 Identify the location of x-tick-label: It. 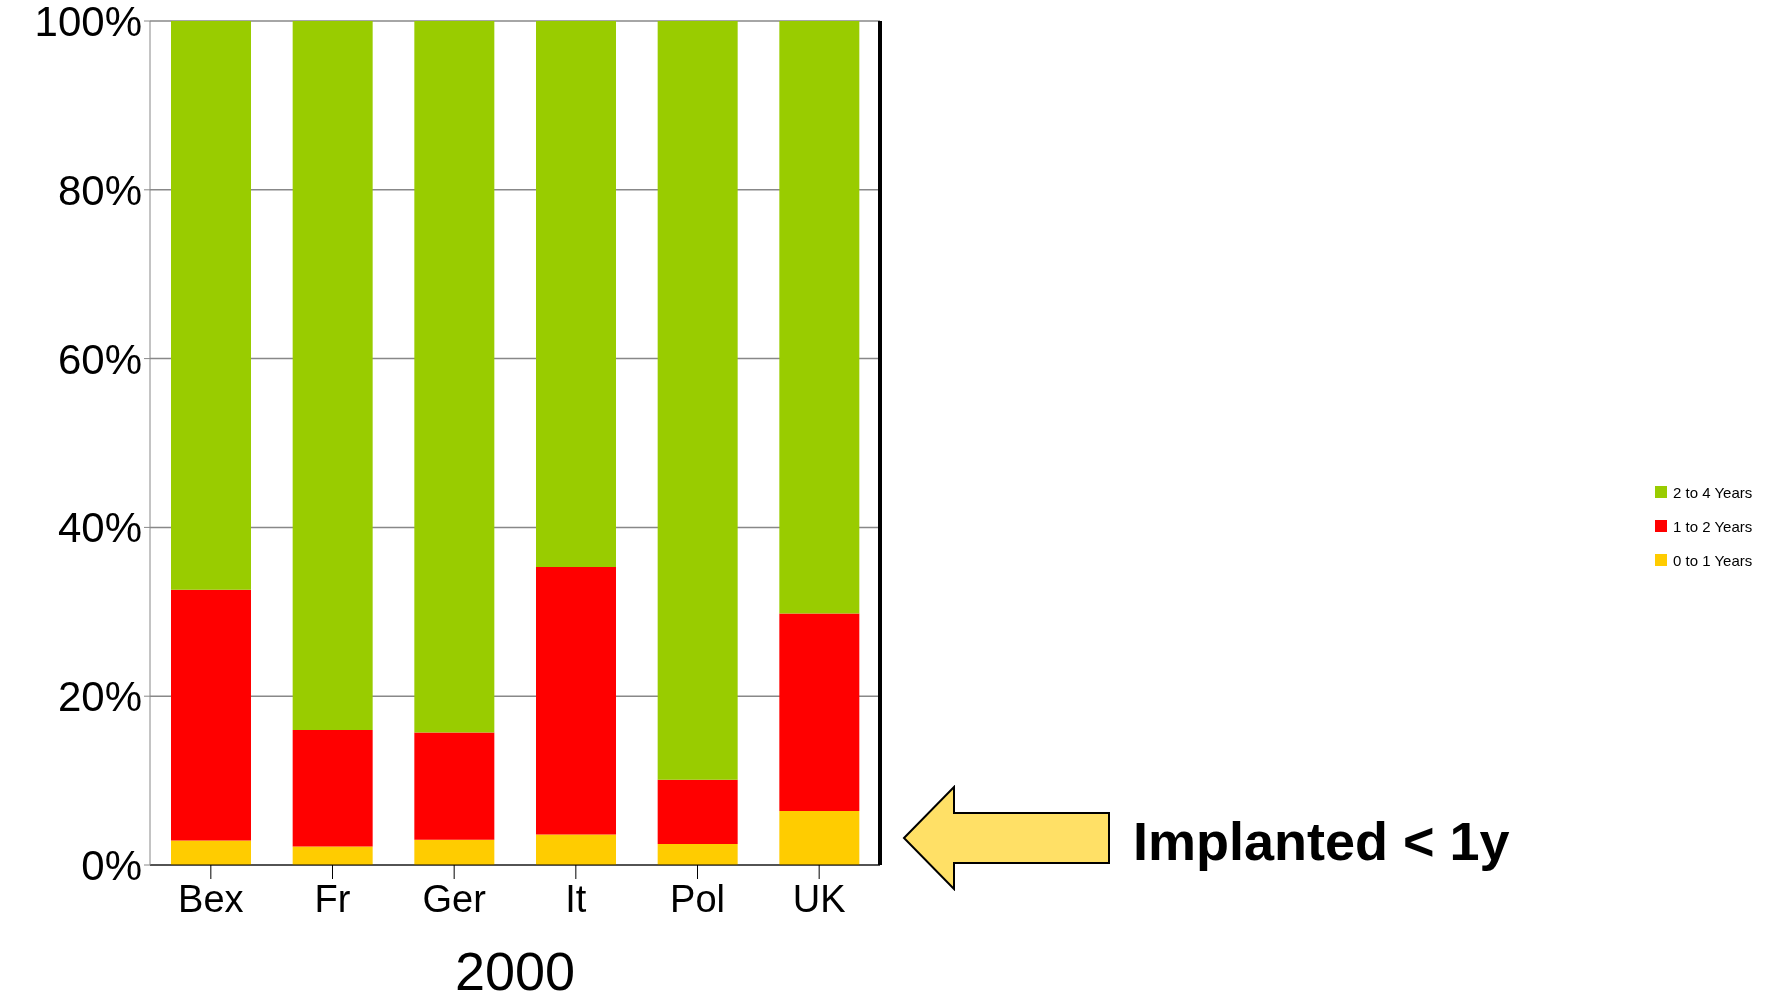
(576, 898).